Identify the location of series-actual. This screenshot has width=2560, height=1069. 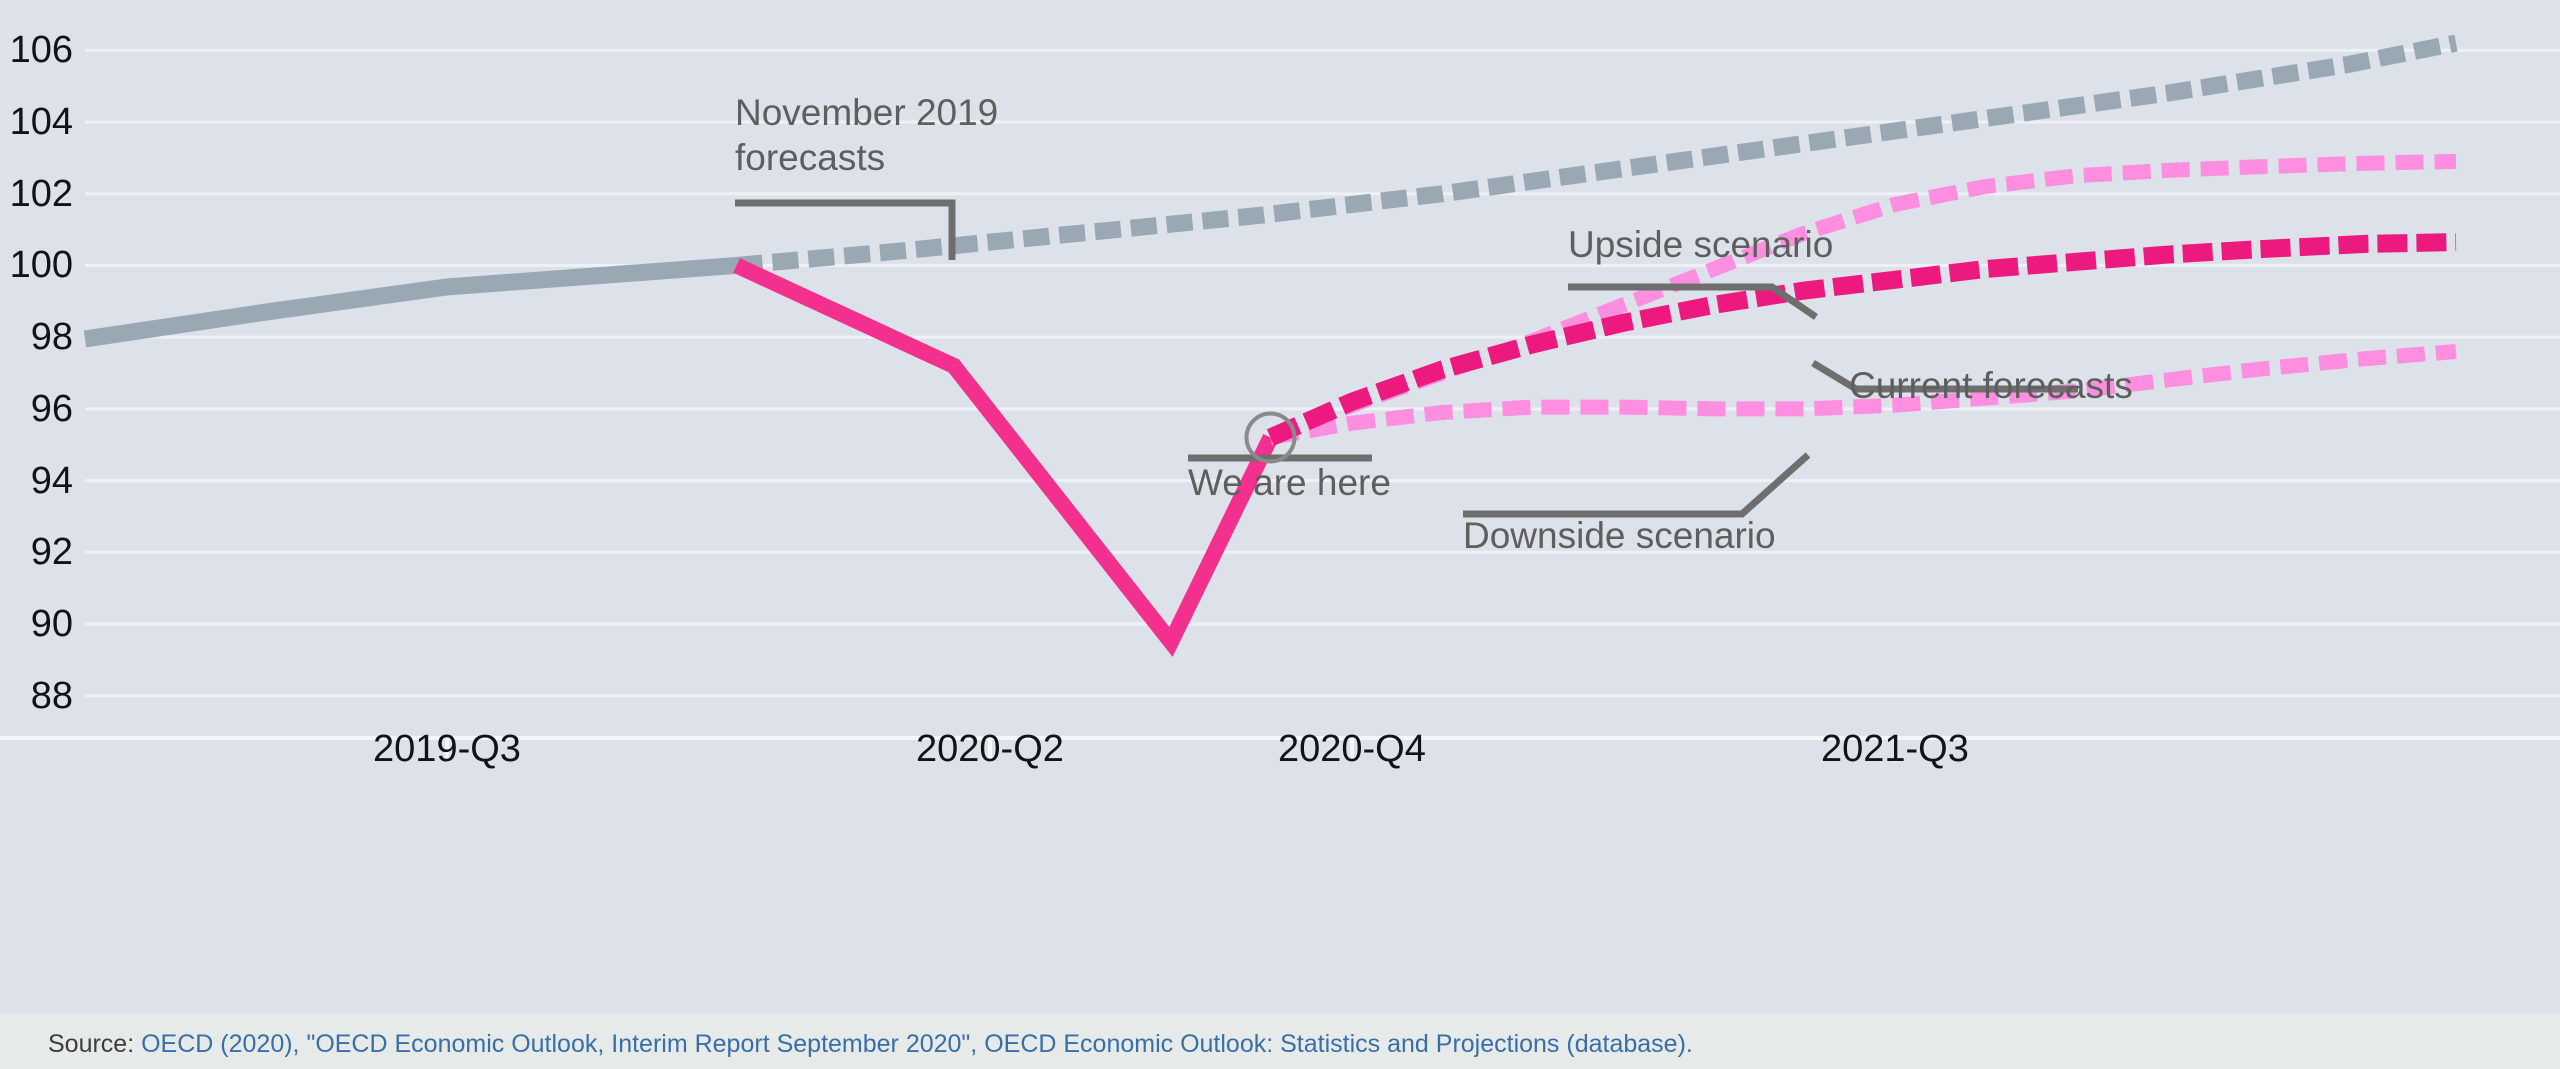
(1005, 457).